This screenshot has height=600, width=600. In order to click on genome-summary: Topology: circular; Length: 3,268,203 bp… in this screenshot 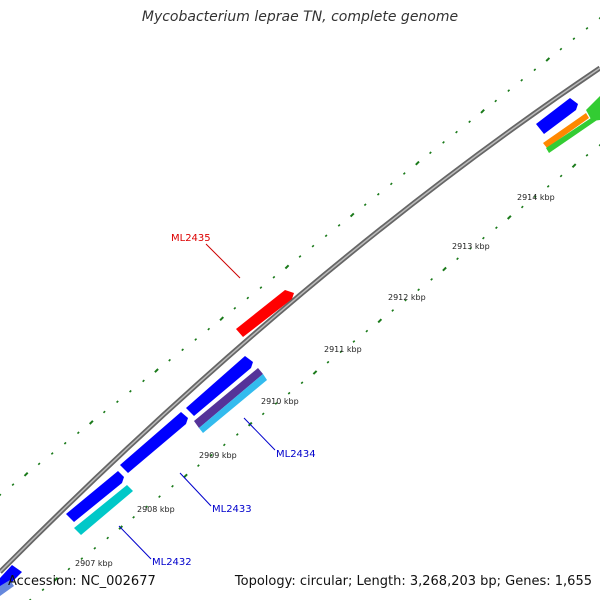, I will do `click(413, 581)`.